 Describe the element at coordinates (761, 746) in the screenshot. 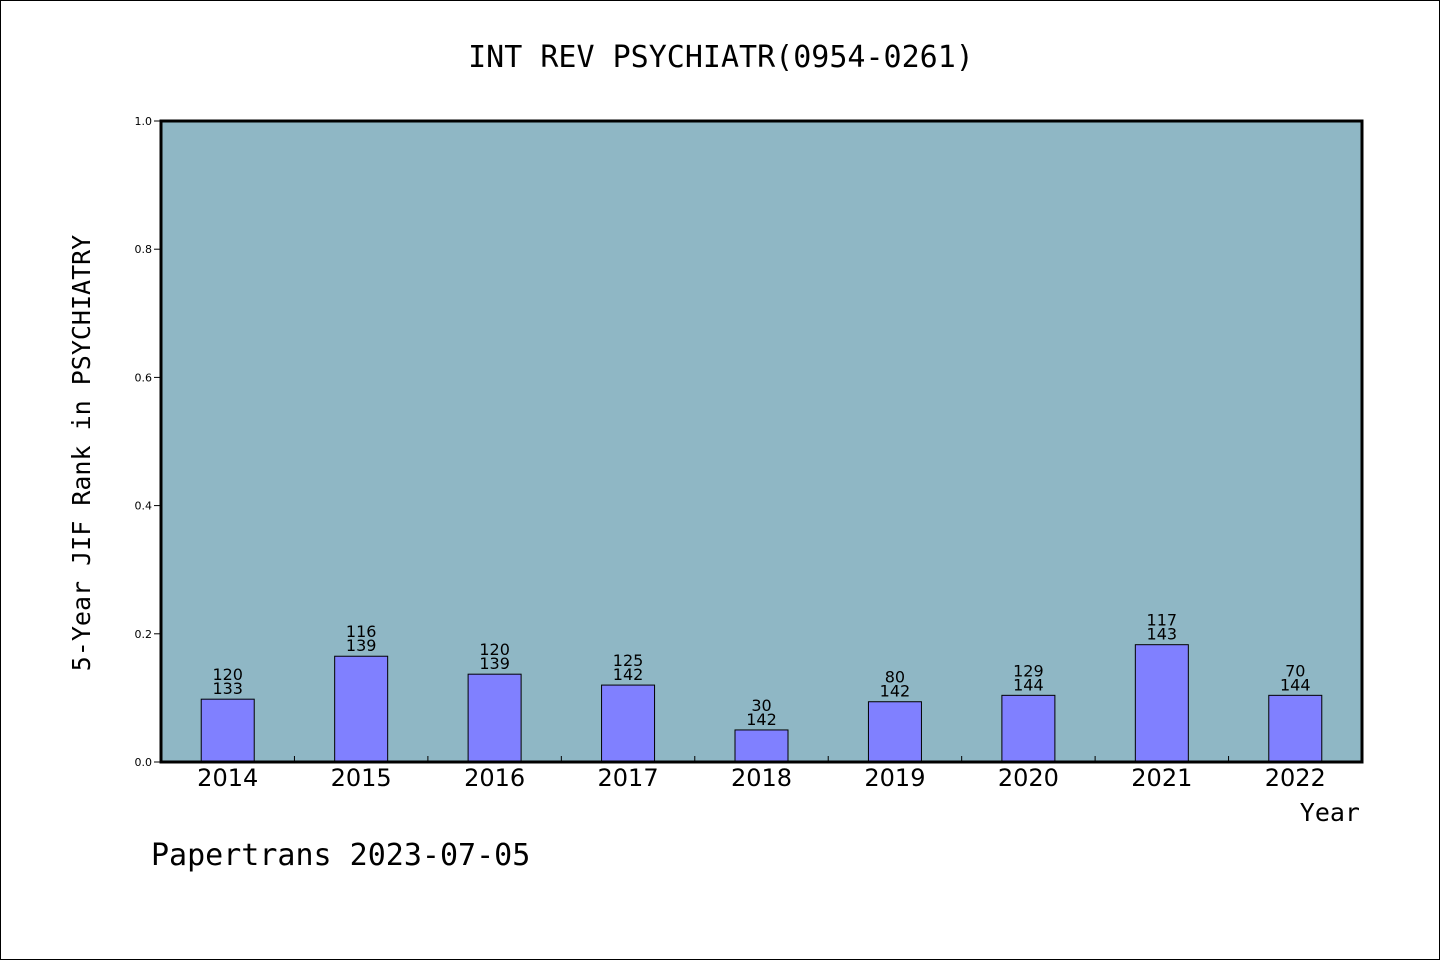

I see `bar-2018` at that location.